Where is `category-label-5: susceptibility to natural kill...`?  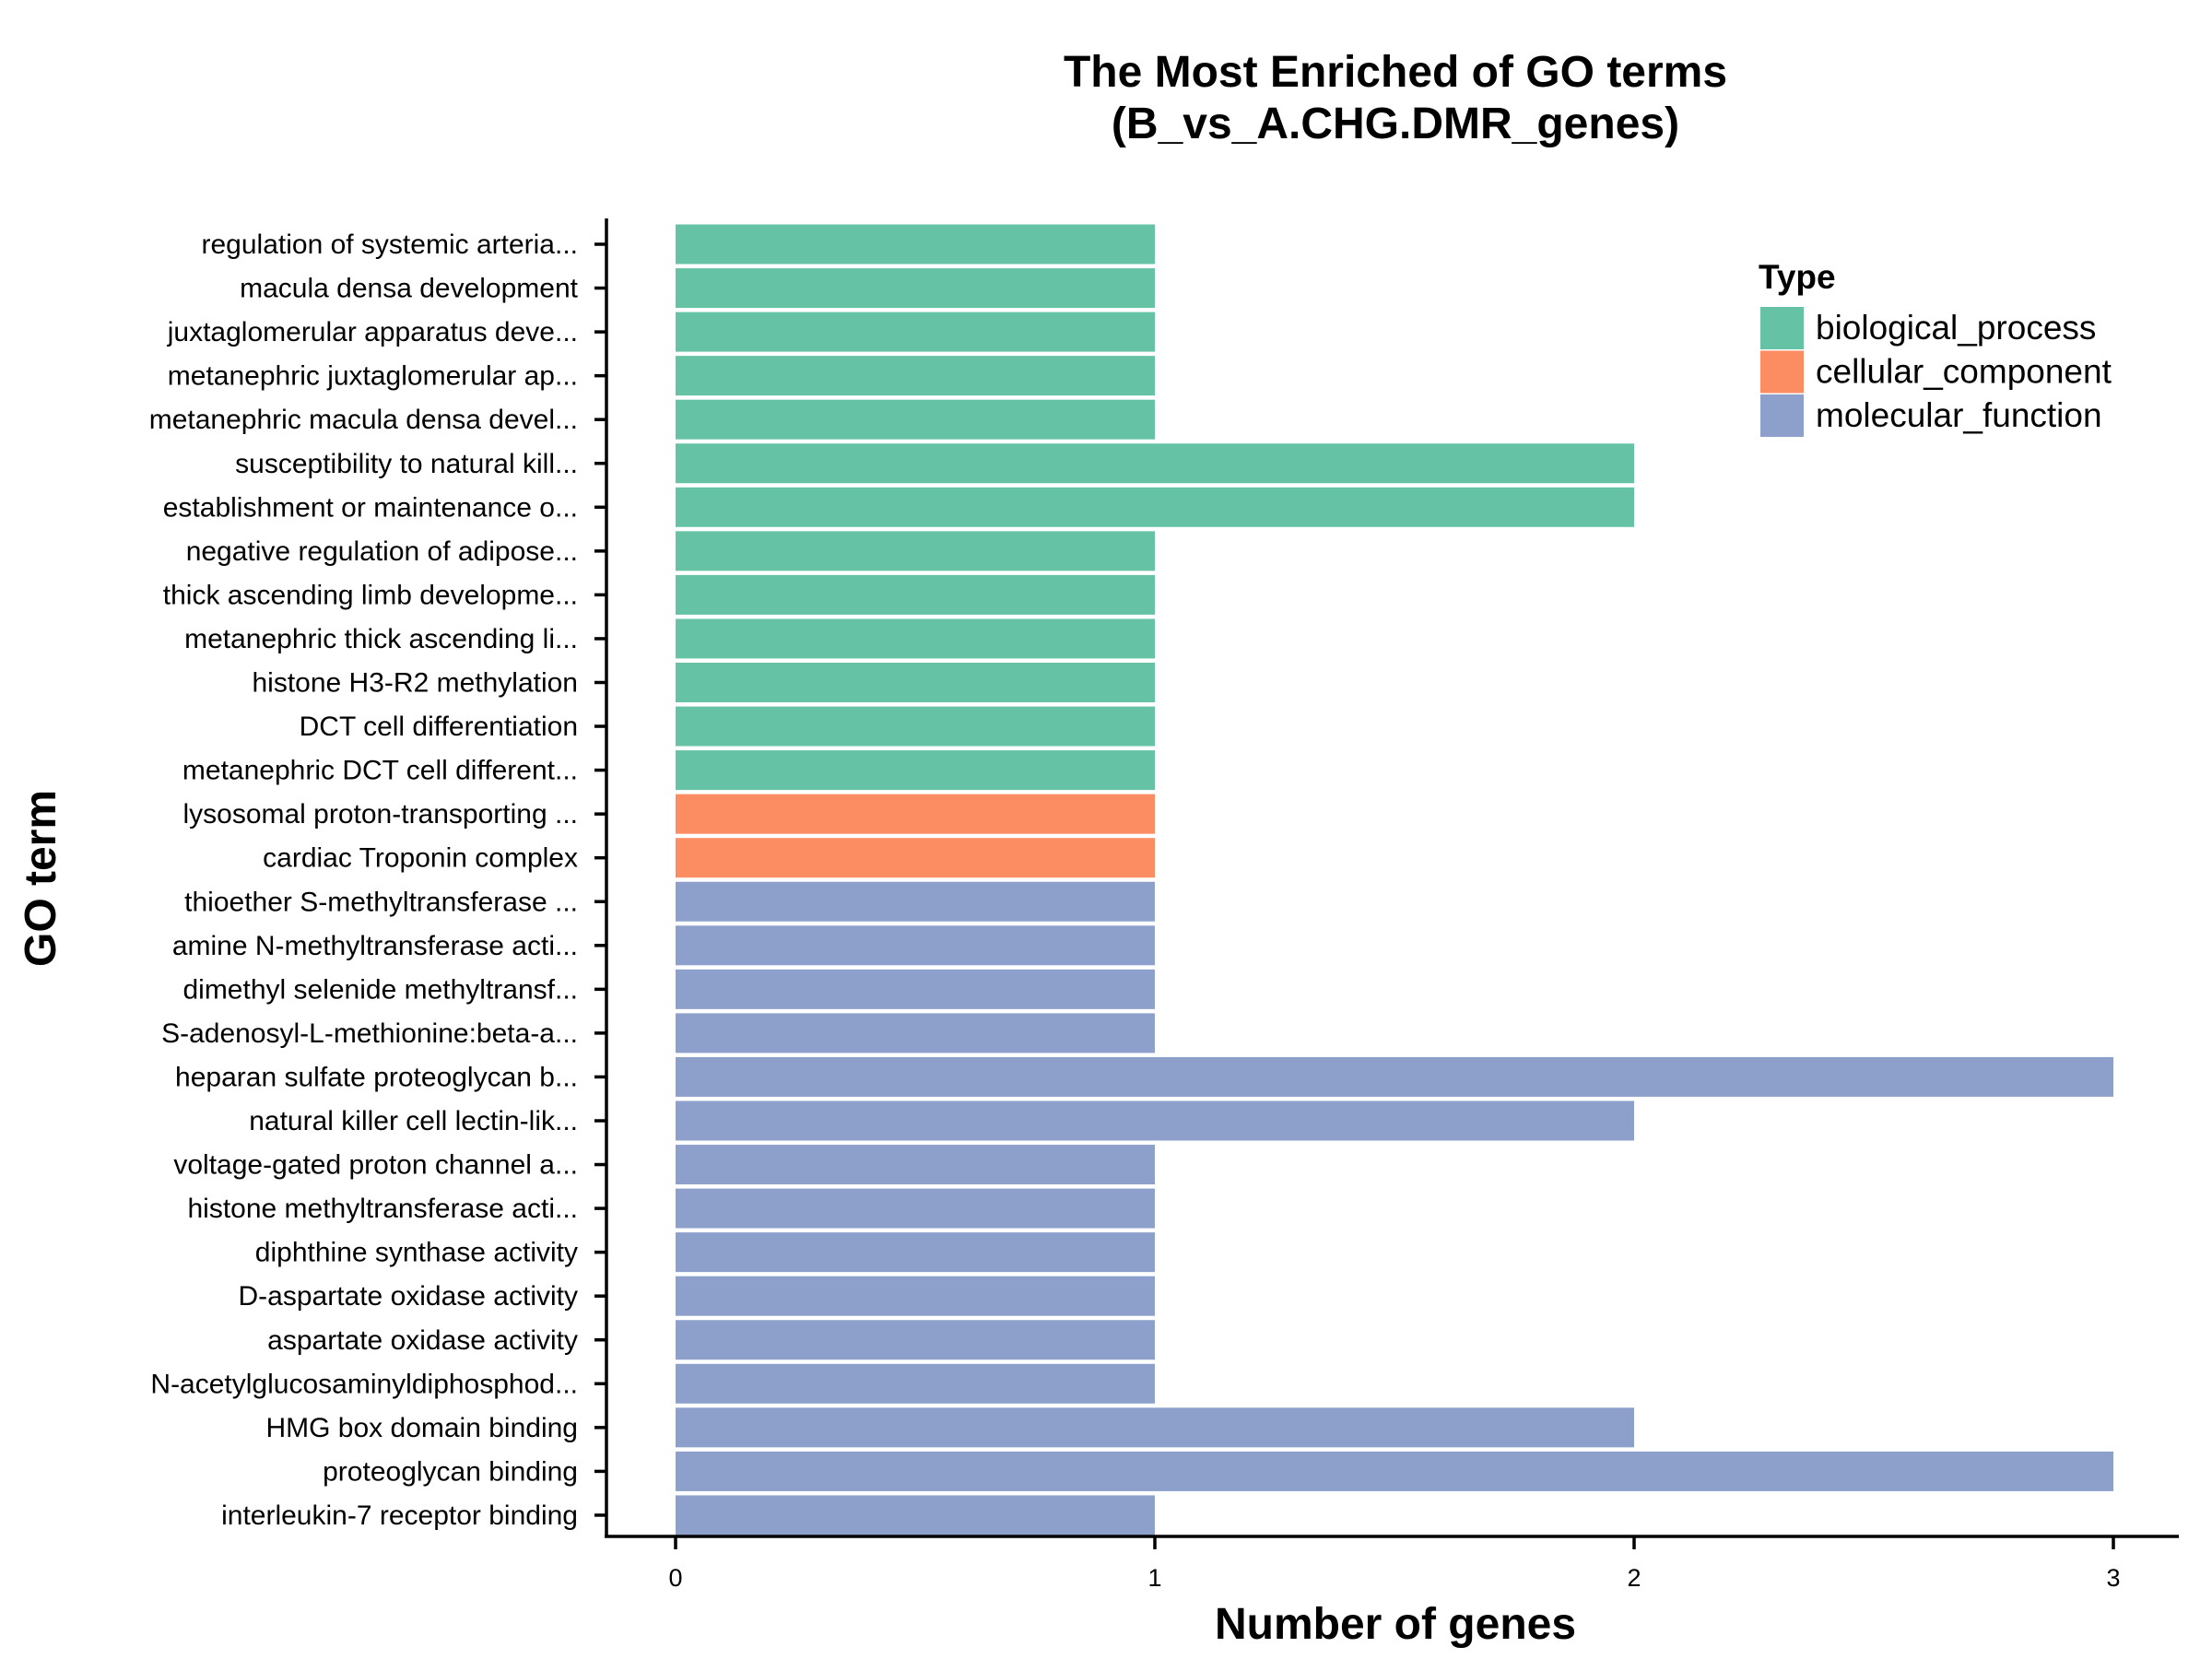
category-label-5: susceptibility to natural kill... is located at coordinates (406, 464).